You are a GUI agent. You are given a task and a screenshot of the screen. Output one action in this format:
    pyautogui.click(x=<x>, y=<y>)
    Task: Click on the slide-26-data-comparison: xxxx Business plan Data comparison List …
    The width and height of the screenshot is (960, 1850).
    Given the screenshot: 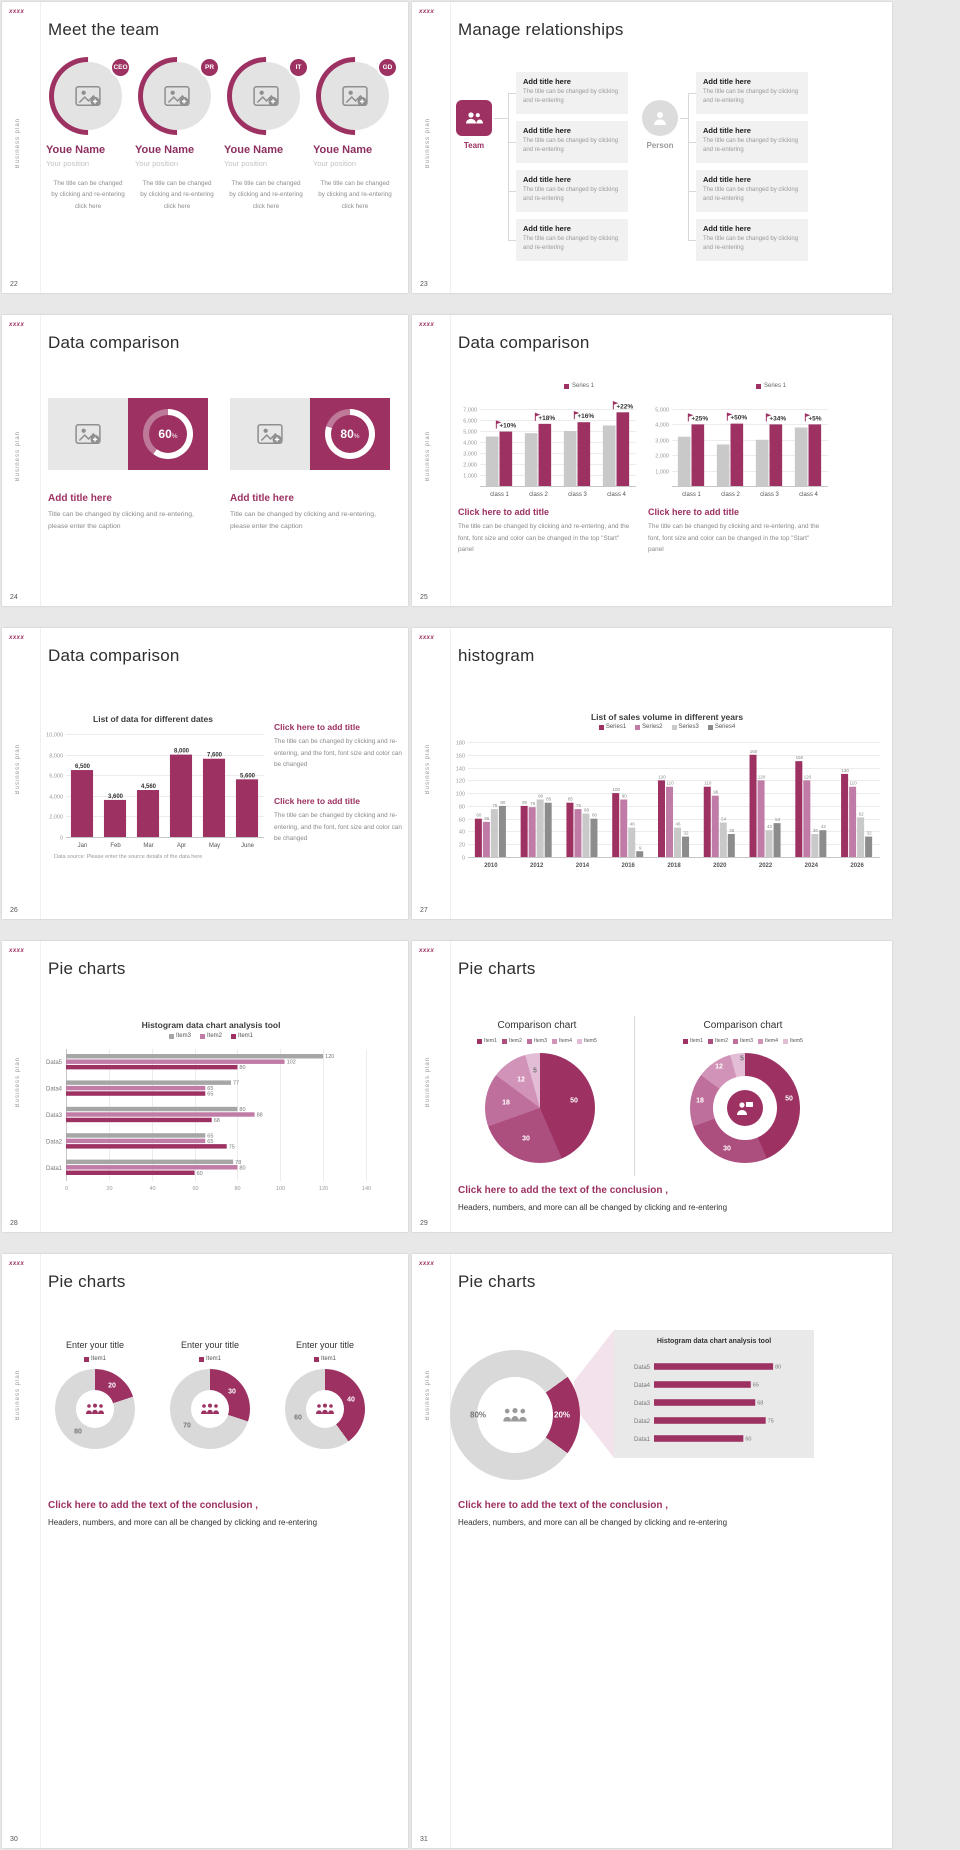 What is the action you would take?
    pyautogui.click(x=205, y=773)
    